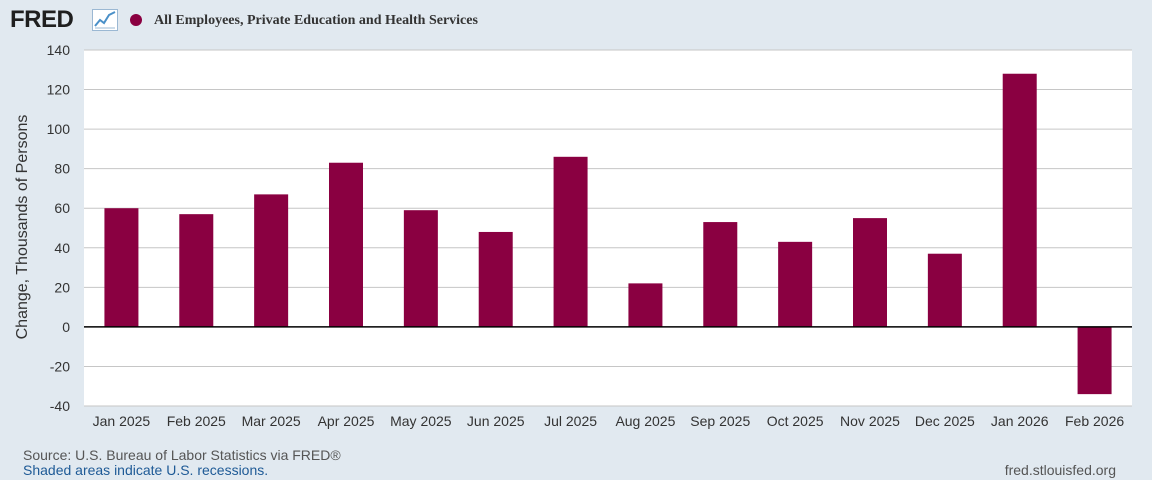  What do you see at coordinates (22, 227) in the screenshot?
I see `y-axis-label: Change, Thousands of Persons` at bounding box center [22, 227].